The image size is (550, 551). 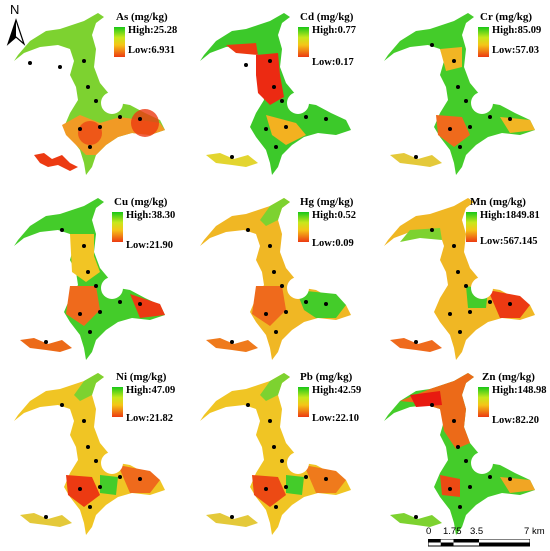 I want to click on legend-low: Low:6.931, so click(x=151, y=50).